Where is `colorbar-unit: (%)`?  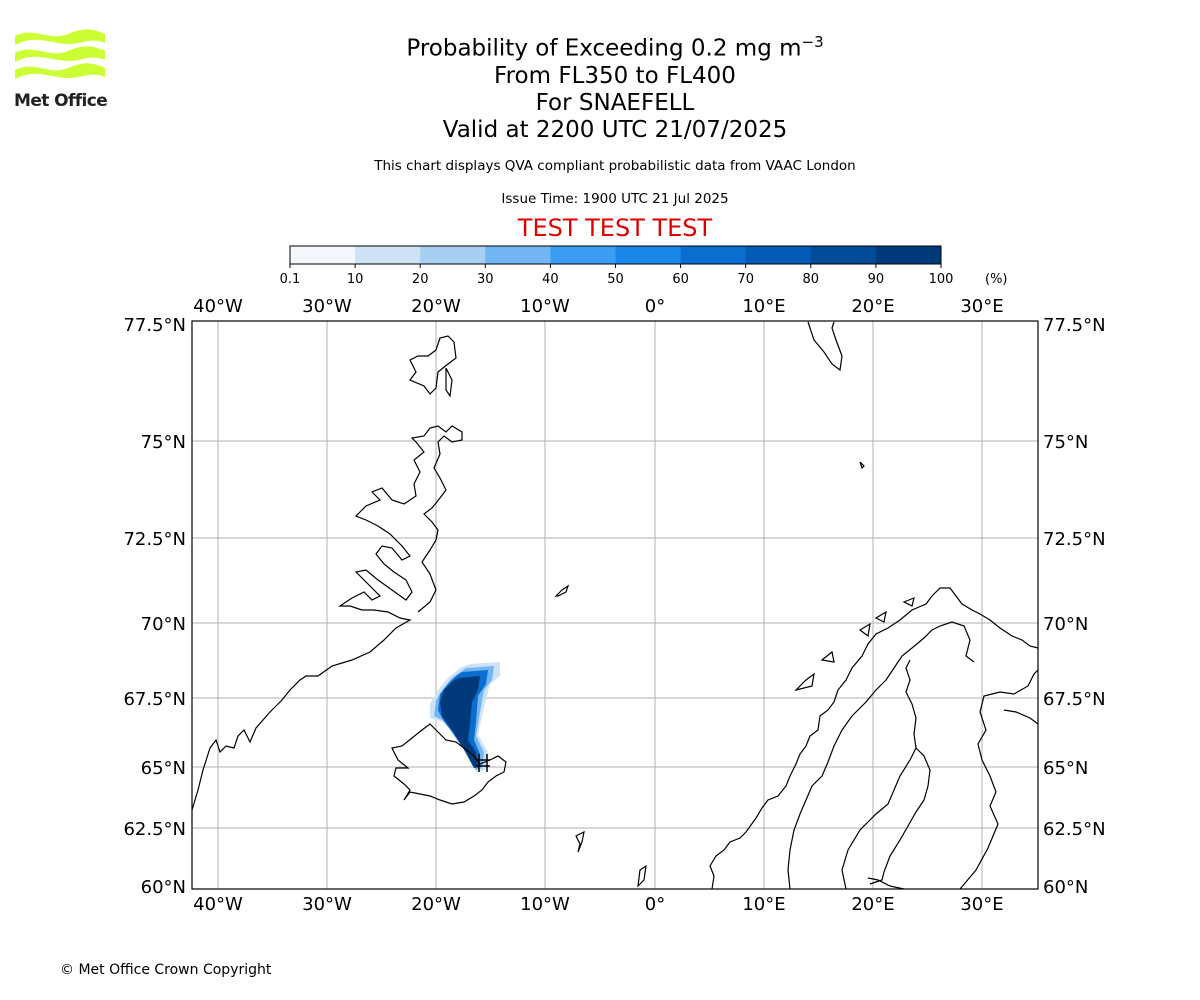 colorbar-unit: (%) is located at coordinates (996, 279).